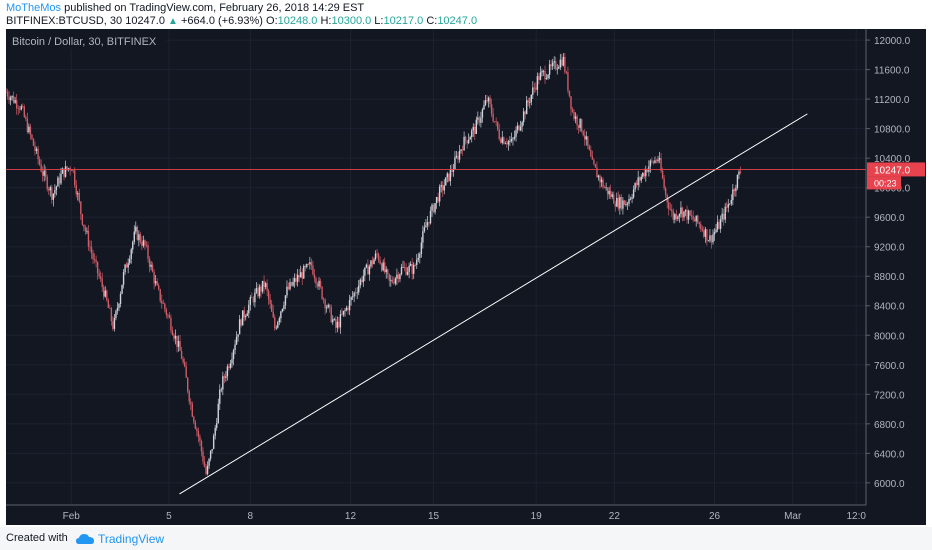 The image size is (932, 550). What do you see at coordinates (896, 169) in the screenshot?
I see `last-price-tag` at bounding box center [896, 169].